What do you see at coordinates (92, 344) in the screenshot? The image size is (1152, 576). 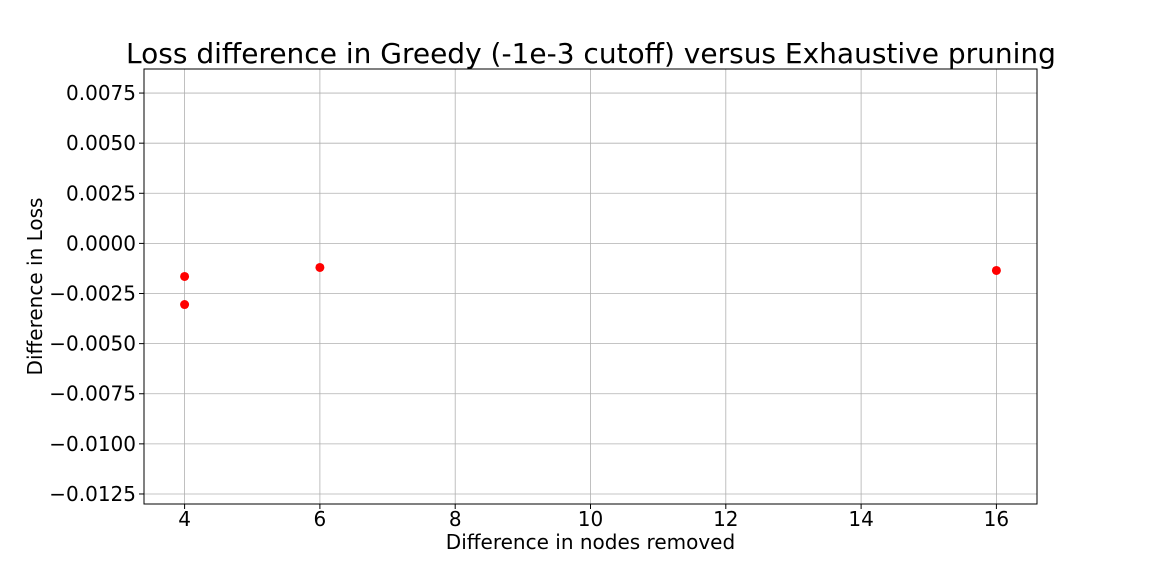 I see `y-tick-label: −0.0050` at bounding box center [92, 344].